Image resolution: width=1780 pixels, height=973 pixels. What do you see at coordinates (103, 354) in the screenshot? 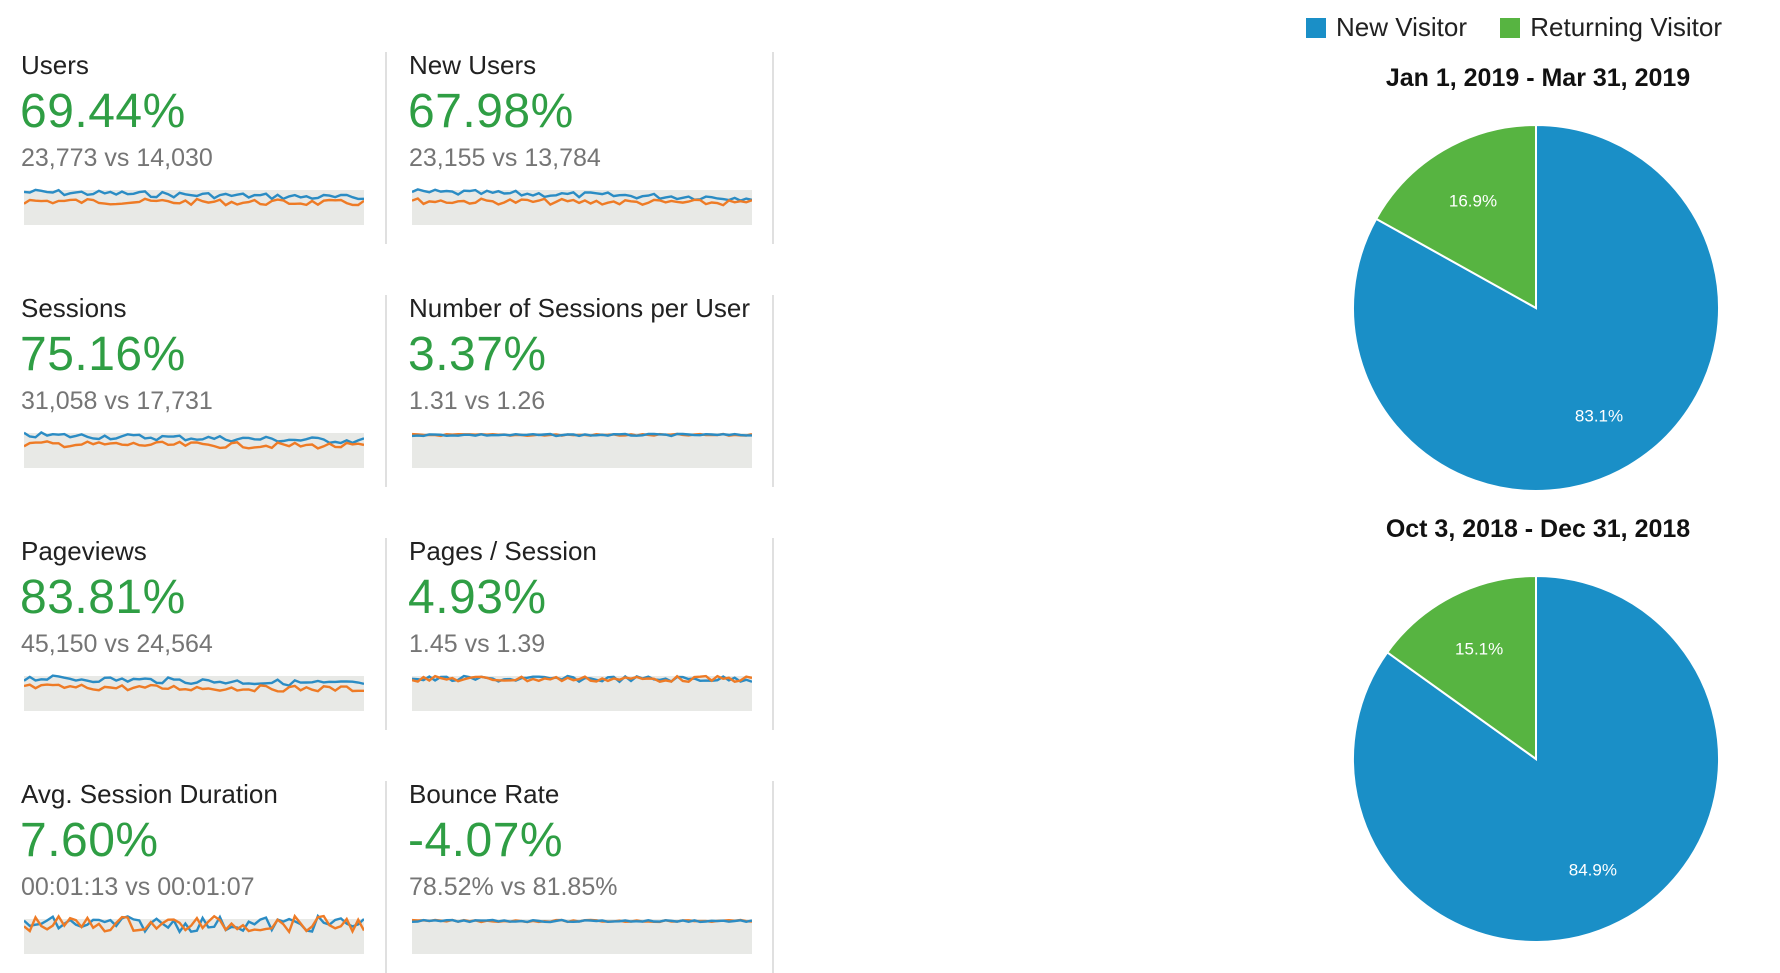
I see `metric-change: 75.16%` at bounding box center [103, 354].